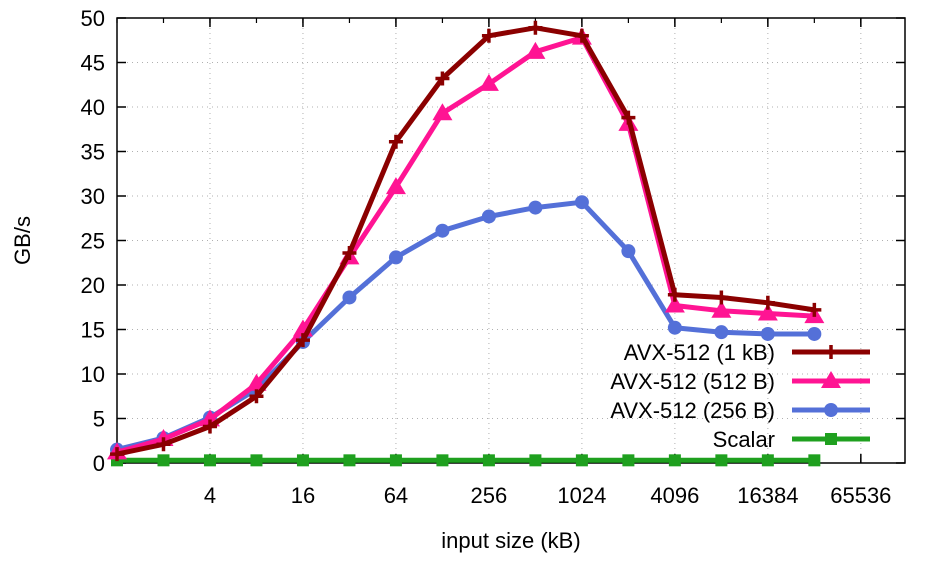  I want to click on x-tick-label: 16, so click(303, 495).